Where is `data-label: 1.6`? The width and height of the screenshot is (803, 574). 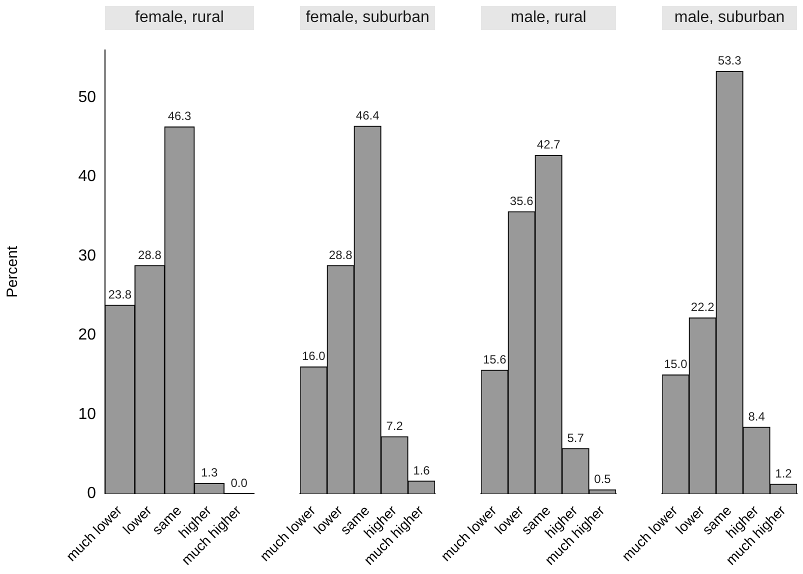 data-label: 1.6 is located at coordinates (421, 470).